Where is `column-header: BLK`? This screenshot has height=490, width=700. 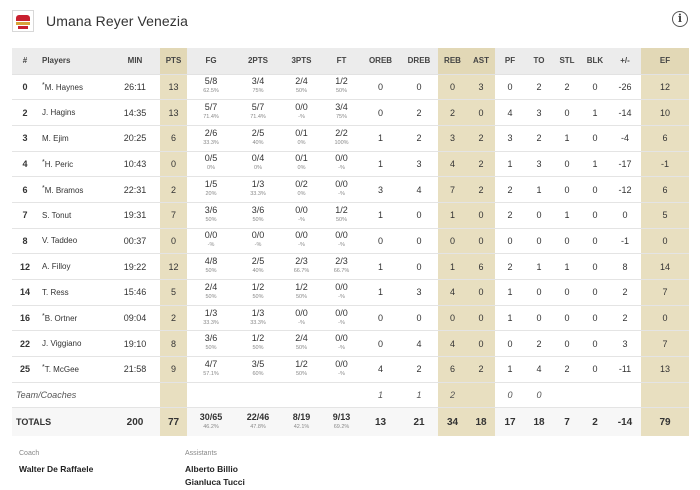
column-header: BLK is located at coordinates (595, 61).